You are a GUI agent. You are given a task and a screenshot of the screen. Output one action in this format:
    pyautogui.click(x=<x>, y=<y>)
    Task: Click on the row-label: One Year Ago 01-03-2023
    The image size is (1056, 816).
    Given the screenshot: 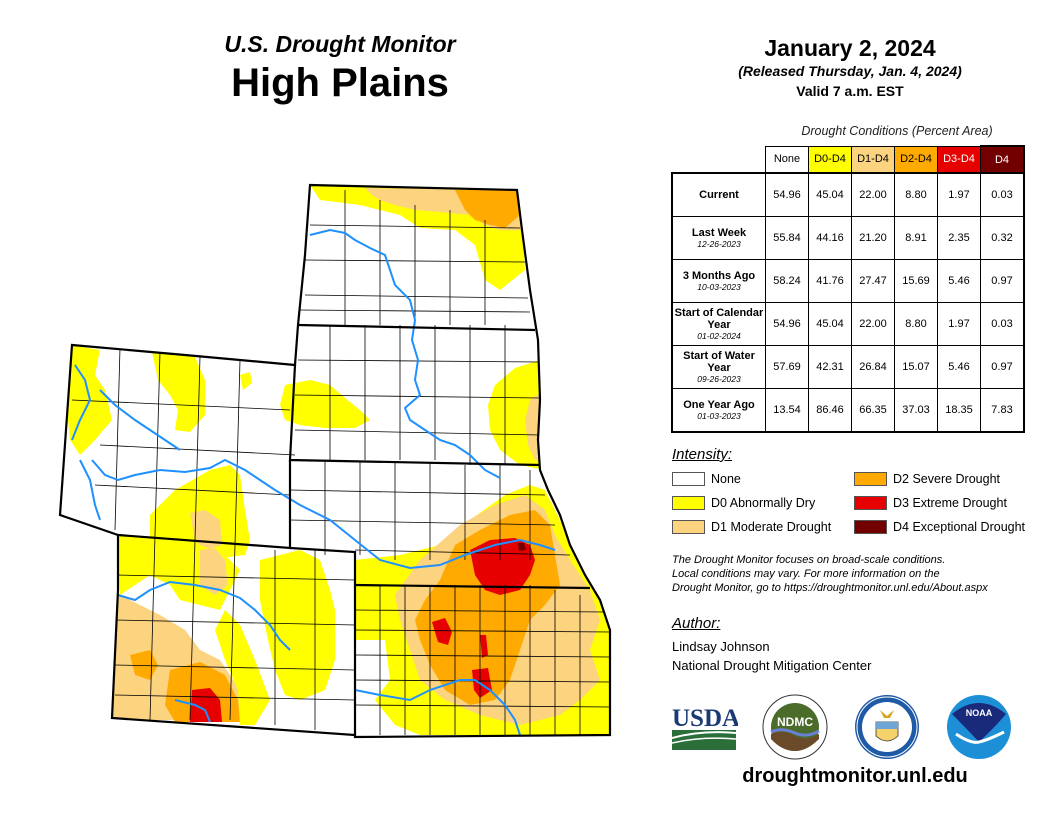 What is the action you would take?
    pyautogui.click(x=718, y=410)
    